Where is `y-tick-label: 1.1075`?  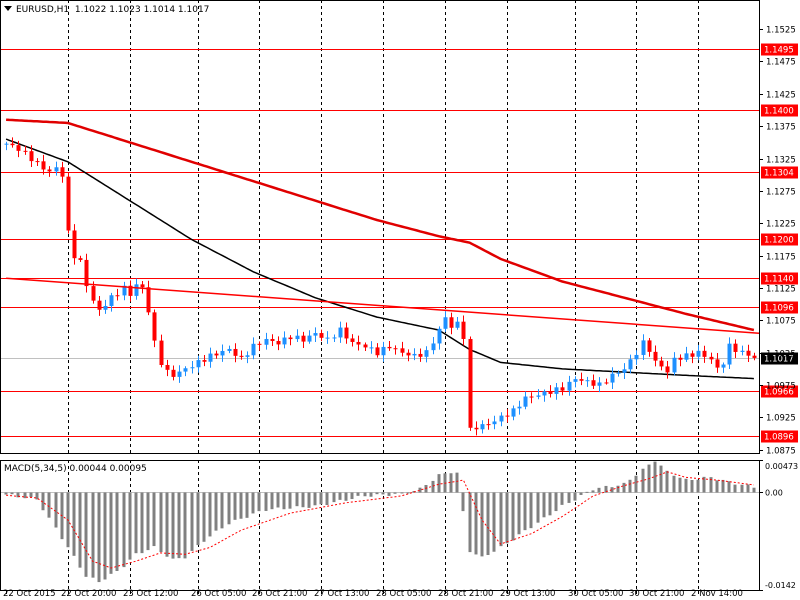 y-tick-label: 1.1075 is located at coordinates (781, 322).